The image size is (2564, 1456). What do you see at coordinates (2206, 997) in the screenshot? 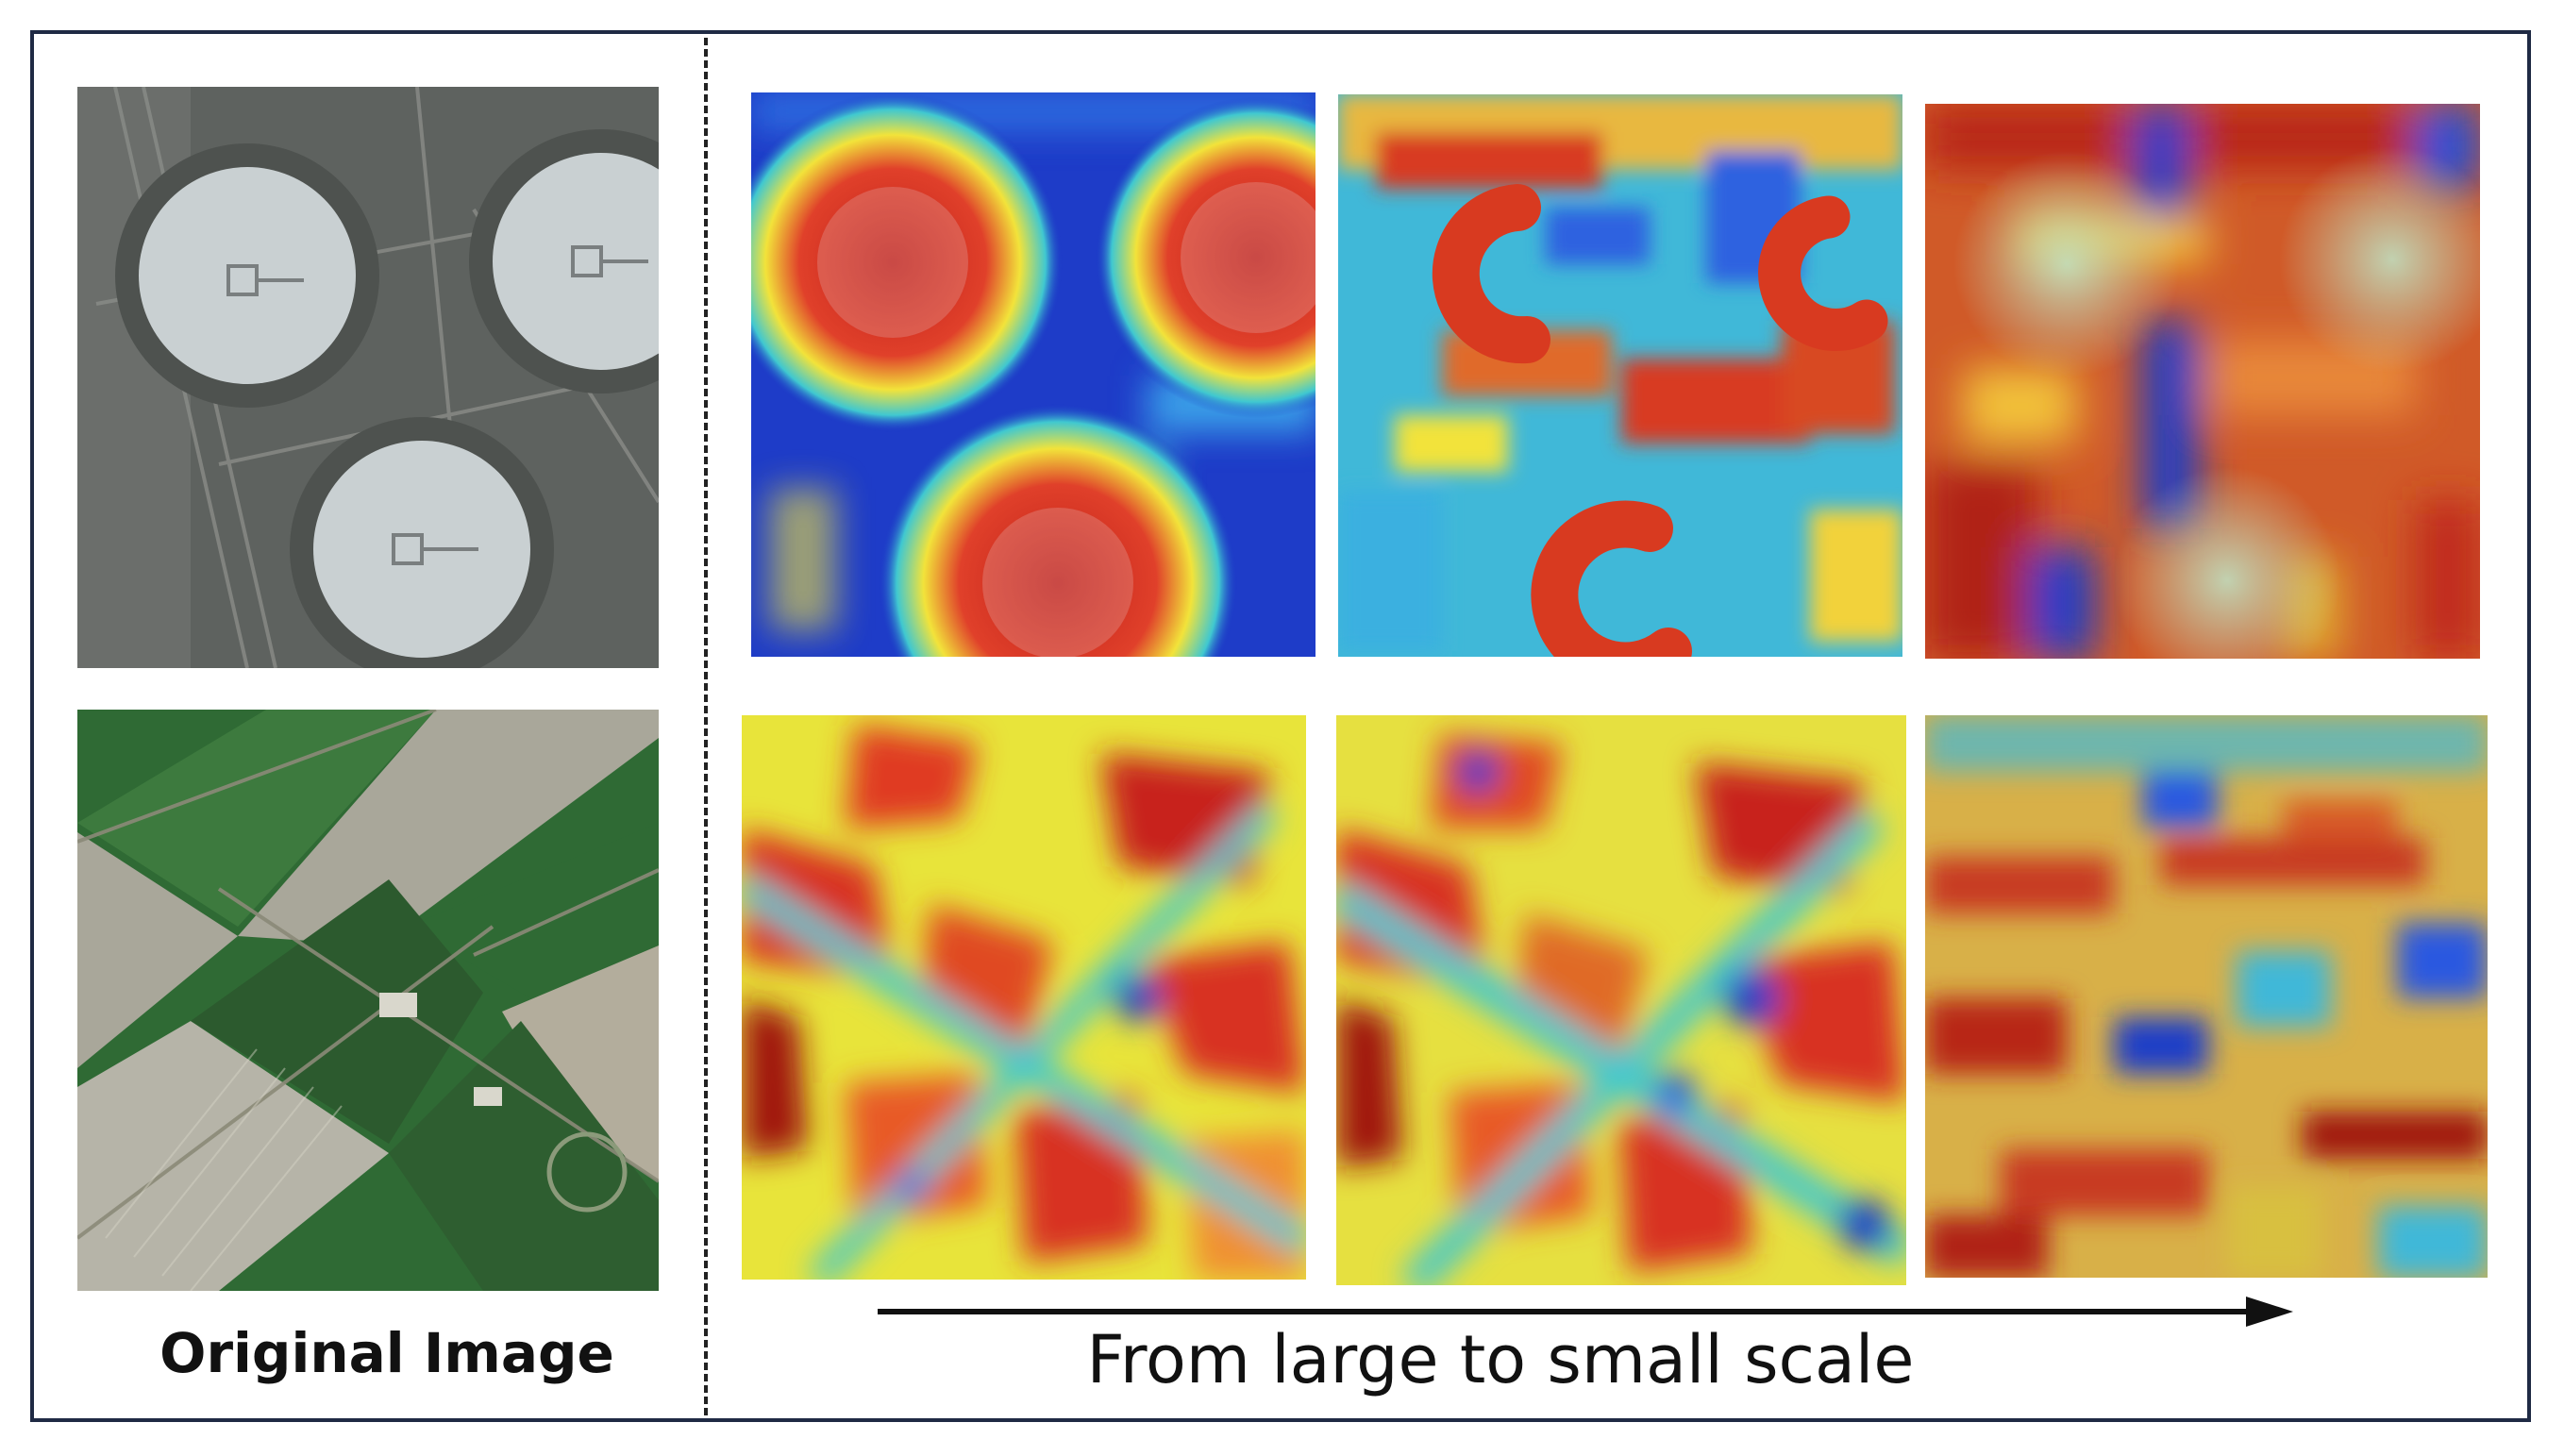
I see `heatmap-small-scale-farmland` at bounding box center [2206, 997].